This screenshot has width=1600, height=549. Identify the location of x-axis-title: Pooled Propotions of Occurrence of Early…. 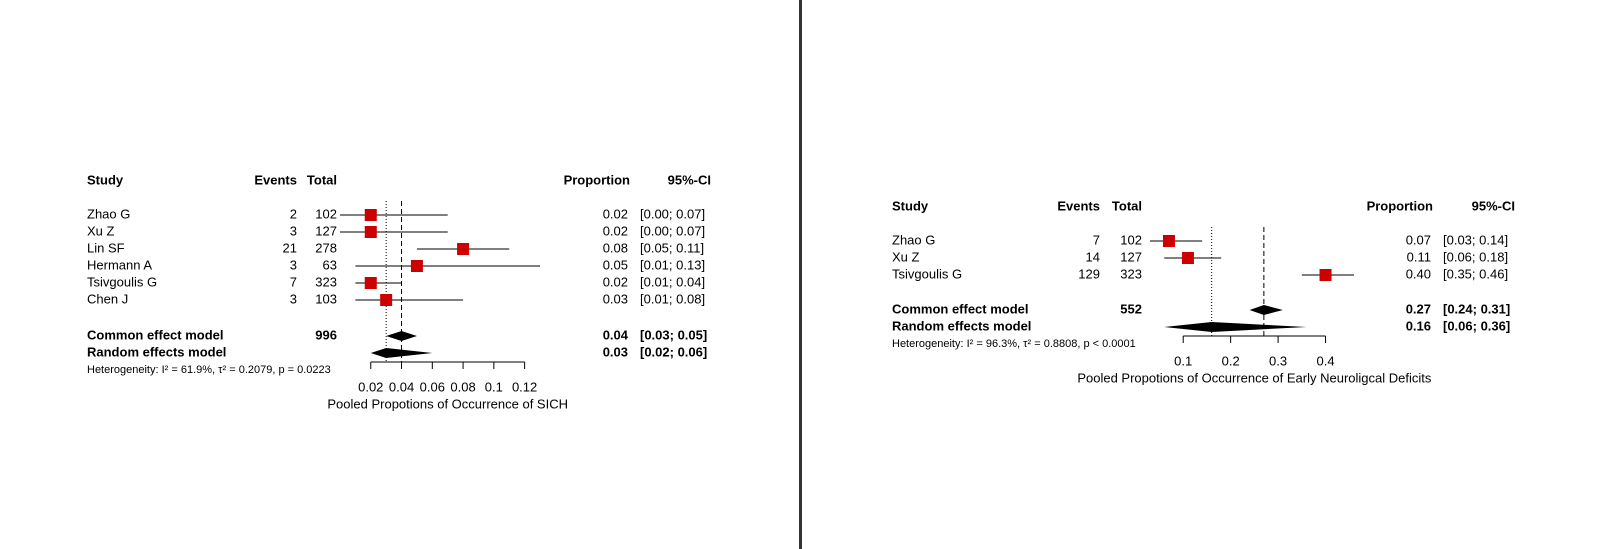
(1254, 377).